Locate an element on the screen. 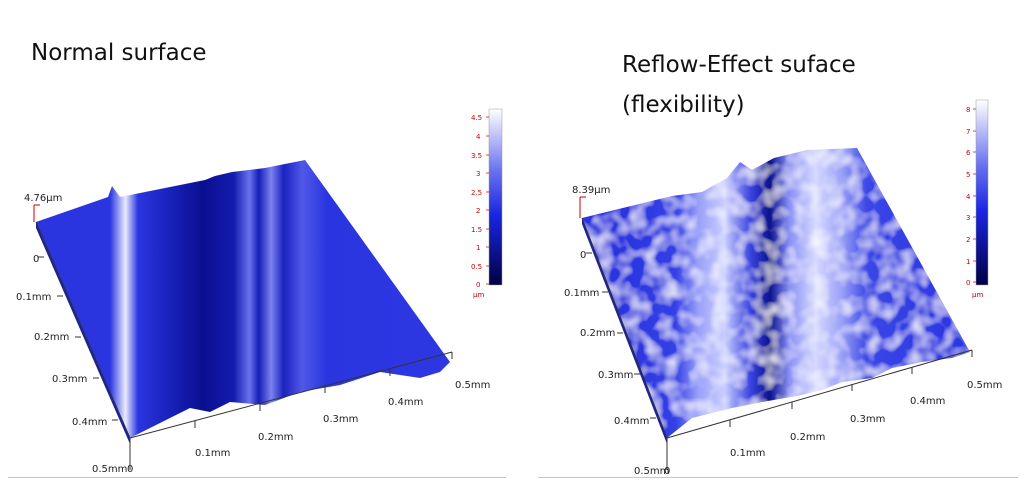 This screenshot has width=1024, height=502. colorbar-tick: 2.5 is located at coordinates (476, 193).